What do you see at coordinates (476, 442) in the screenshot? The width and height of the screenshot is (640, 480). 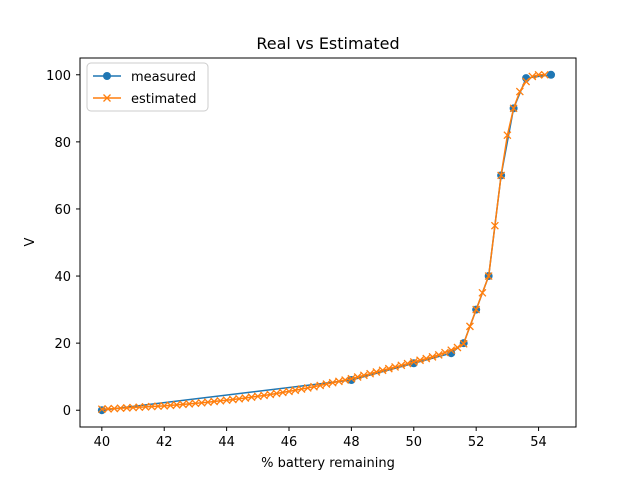 I see `x-tick-label: 52` at bounding box center [476, 442].